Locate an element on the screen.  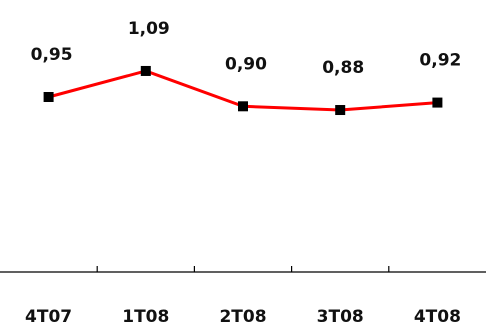
x-tick-label: 2T08 is located at coordinates (242, 317).